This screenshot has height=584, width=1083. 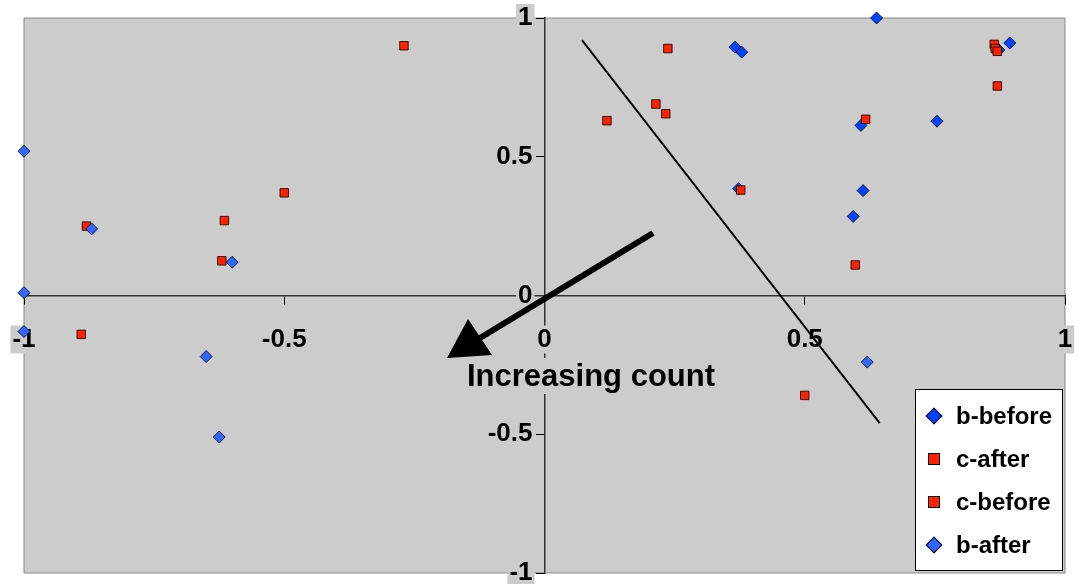 I want to click on legend-label: c-after, so click(x=993, y=458).